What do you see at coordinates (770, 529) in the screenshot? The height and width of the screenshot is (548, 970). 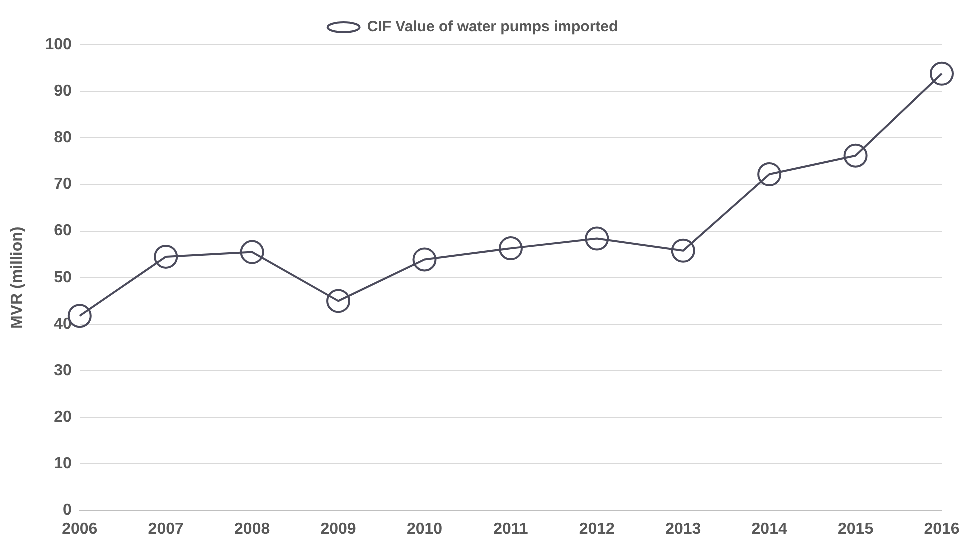 I see `x-tick-label: 2014` at bounding box center [770, 529].